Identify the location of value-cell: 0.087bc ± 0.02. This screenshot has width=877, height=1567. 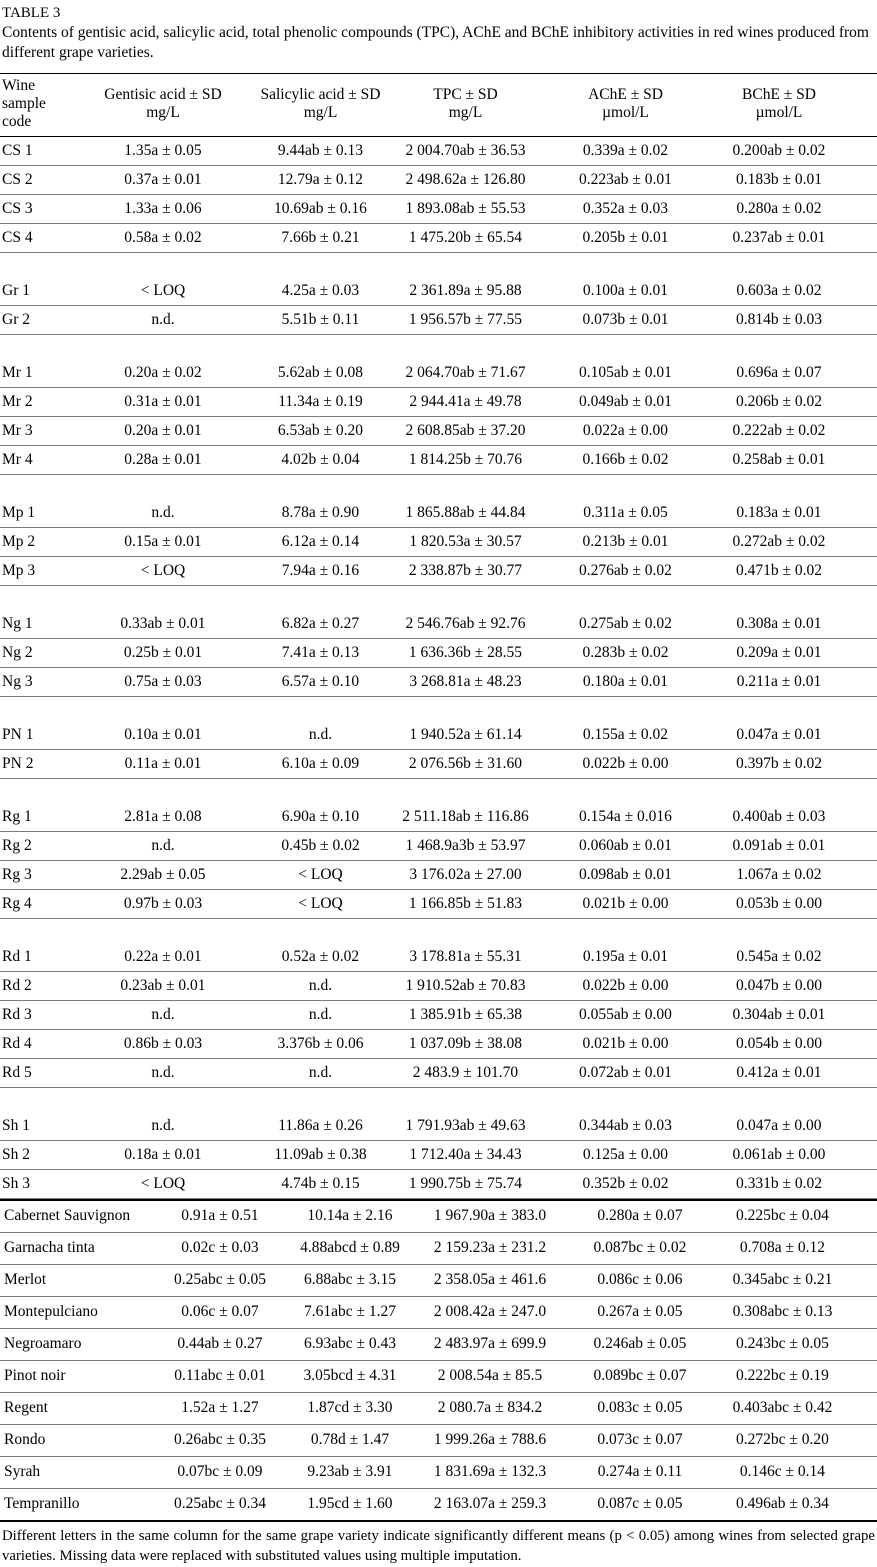
(640, 1248).